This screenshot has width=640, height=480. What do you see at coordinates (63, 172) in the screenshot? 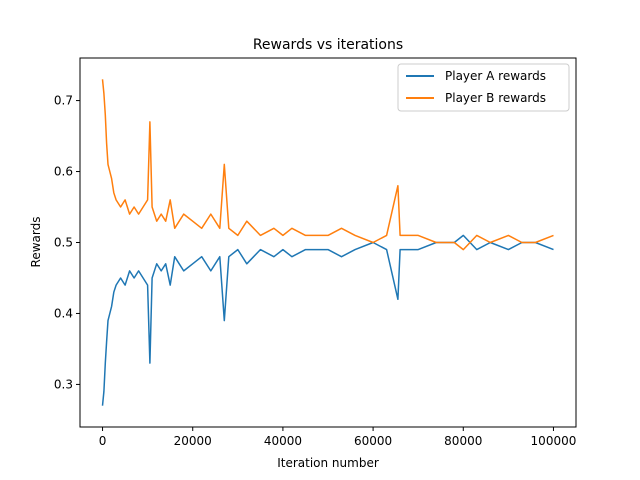
I see `y-tick-label: 0.6` at bounding box center [63, 172].